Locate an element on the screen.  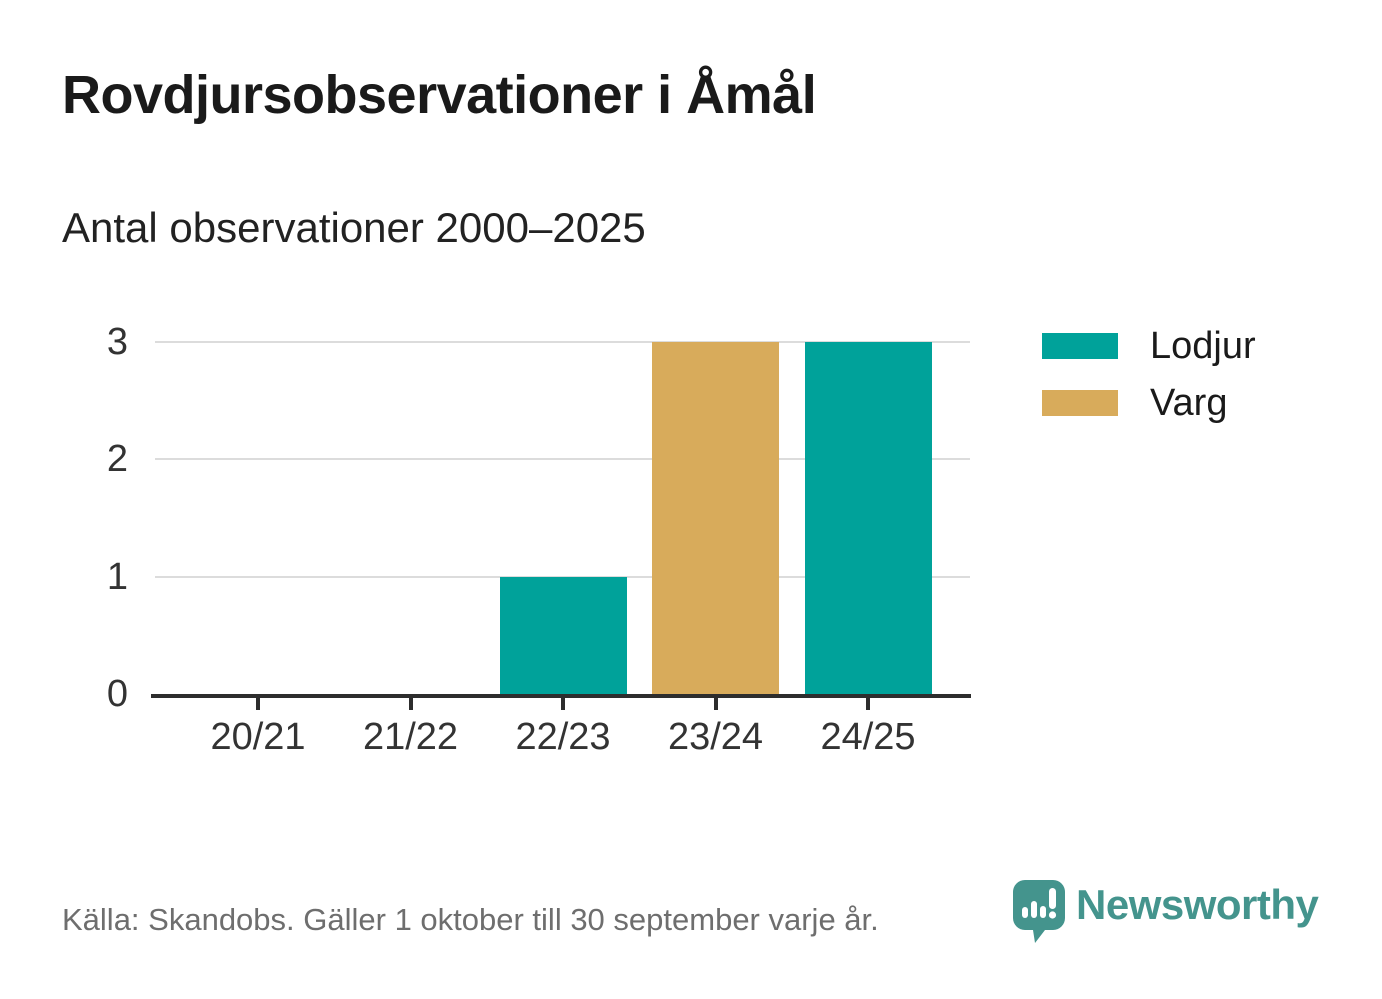
y-tick-label-0: 0 is located at coordinates (117, 694).